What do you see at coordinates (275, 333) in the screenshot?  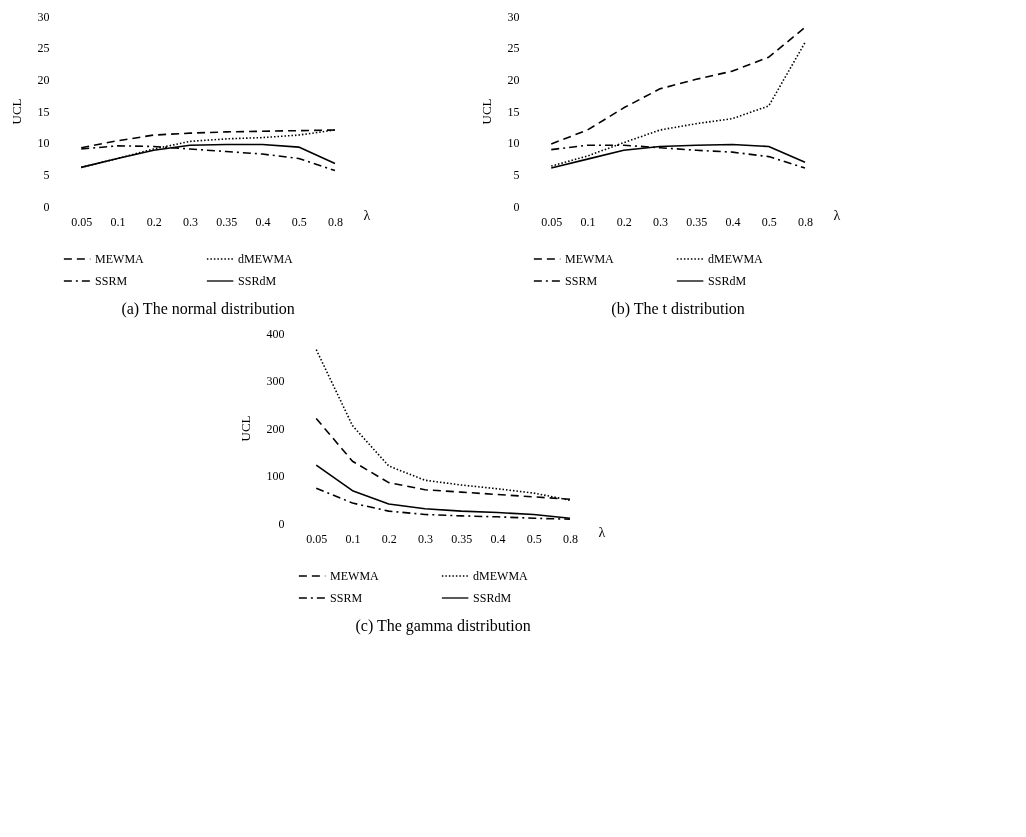 I see `y-tick-label: 400` at bounding box center [275, 333].